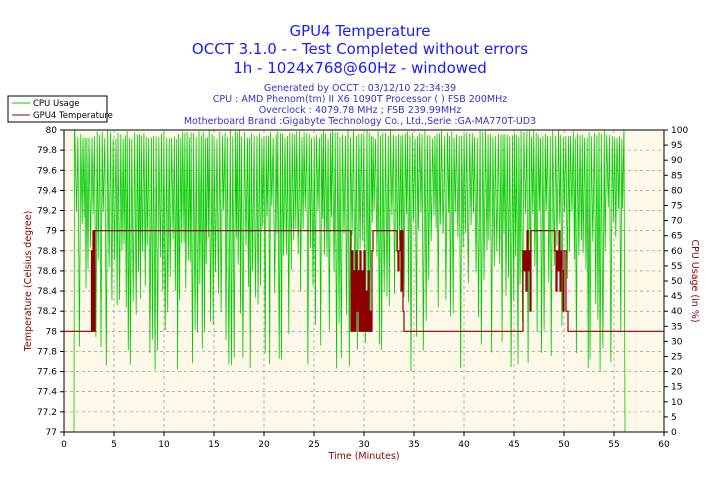  What do you see at coordinates (677, 373) in the screenshot?
I see `y2-tick-label: 20` at bounding box center [677, 373].